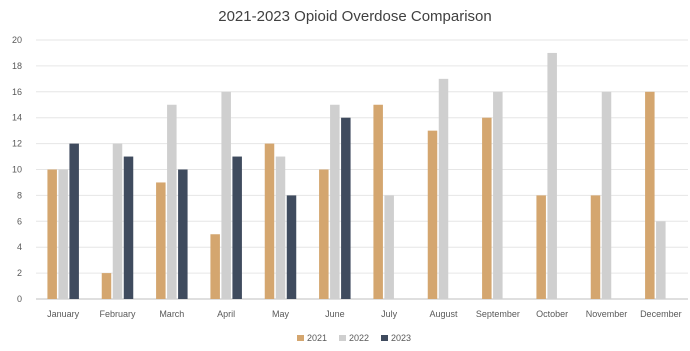  Describe the element at coordinates (650, 195) in the screenshot. I see `bar-2021-december` at that location.